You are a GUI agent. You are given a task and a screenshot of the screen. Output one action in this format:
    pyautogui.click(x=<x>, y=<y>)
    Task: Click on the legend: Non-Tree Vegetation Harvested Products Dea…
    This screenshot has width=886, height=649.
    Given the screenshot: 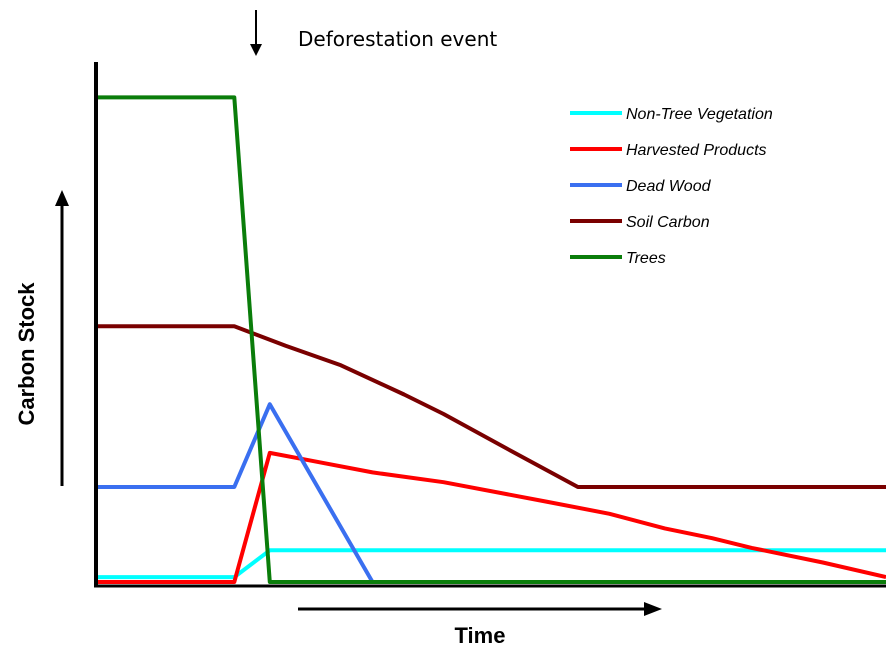 What is the action you would take?
    pyautogui.click(x=671, y=186)
    